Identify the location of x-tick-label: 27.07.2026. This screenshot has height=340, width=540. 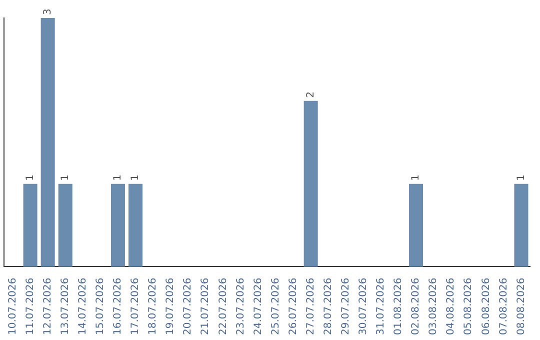
(310, 307).